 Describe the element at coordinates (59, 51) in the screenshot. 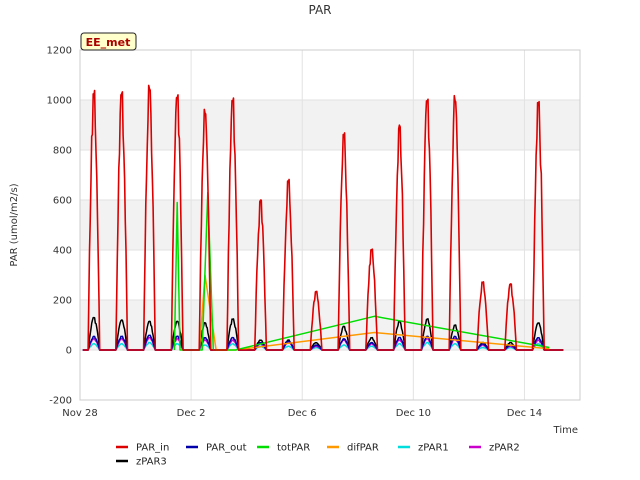

I see `y-tick-label: 1200` at that location.